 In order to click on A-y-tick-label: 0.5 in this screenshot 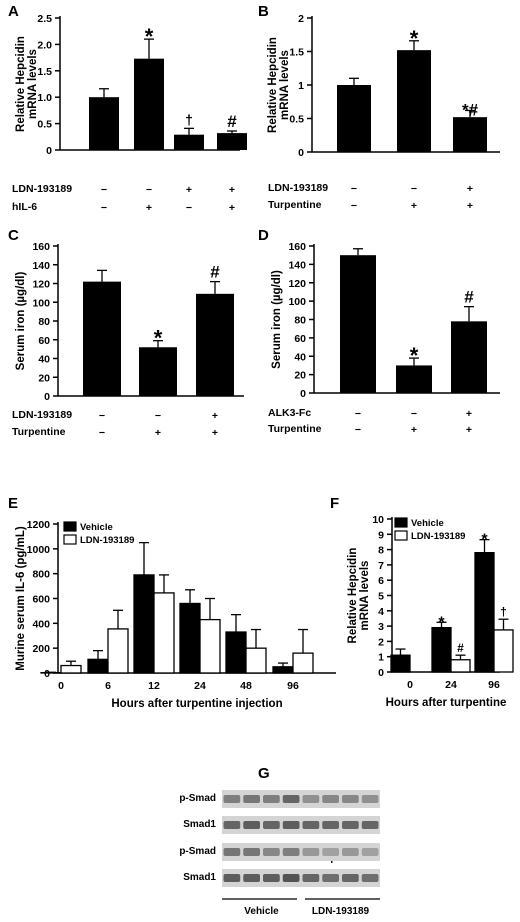, I will do `click(44, 125)`.